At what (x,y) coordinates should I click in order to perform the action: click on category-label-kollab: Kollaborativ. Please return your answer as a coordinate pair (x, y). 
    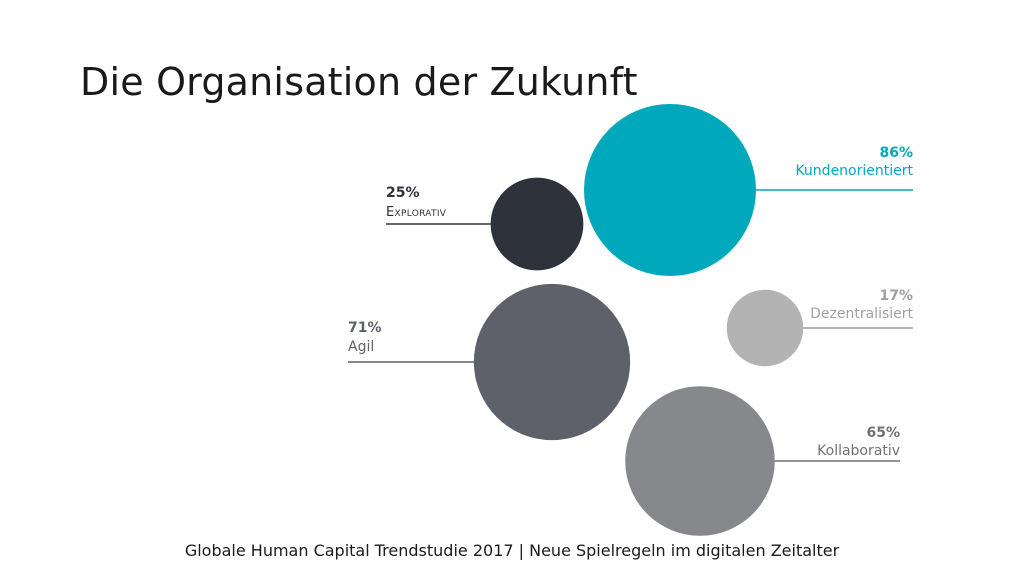
    Looking at the image, I should click on (858, 451).